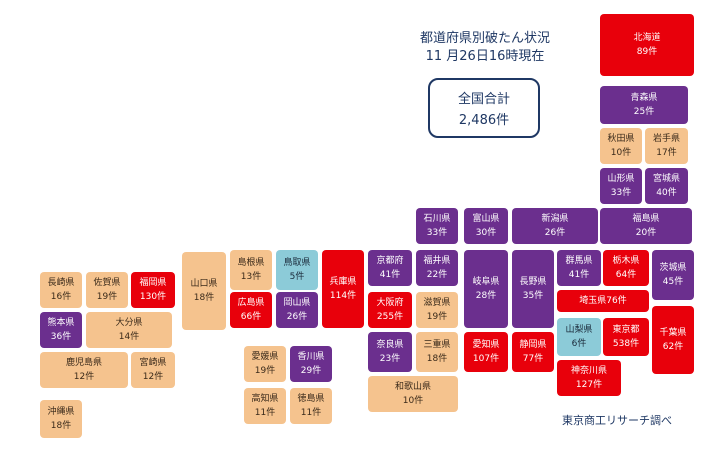 This screenshot has height=452, width=714. What do you see at coordinates (204, 291) in the screenshot?
I see `prefecture-tile: 山口県 18件` at bounding box center [204, 291].